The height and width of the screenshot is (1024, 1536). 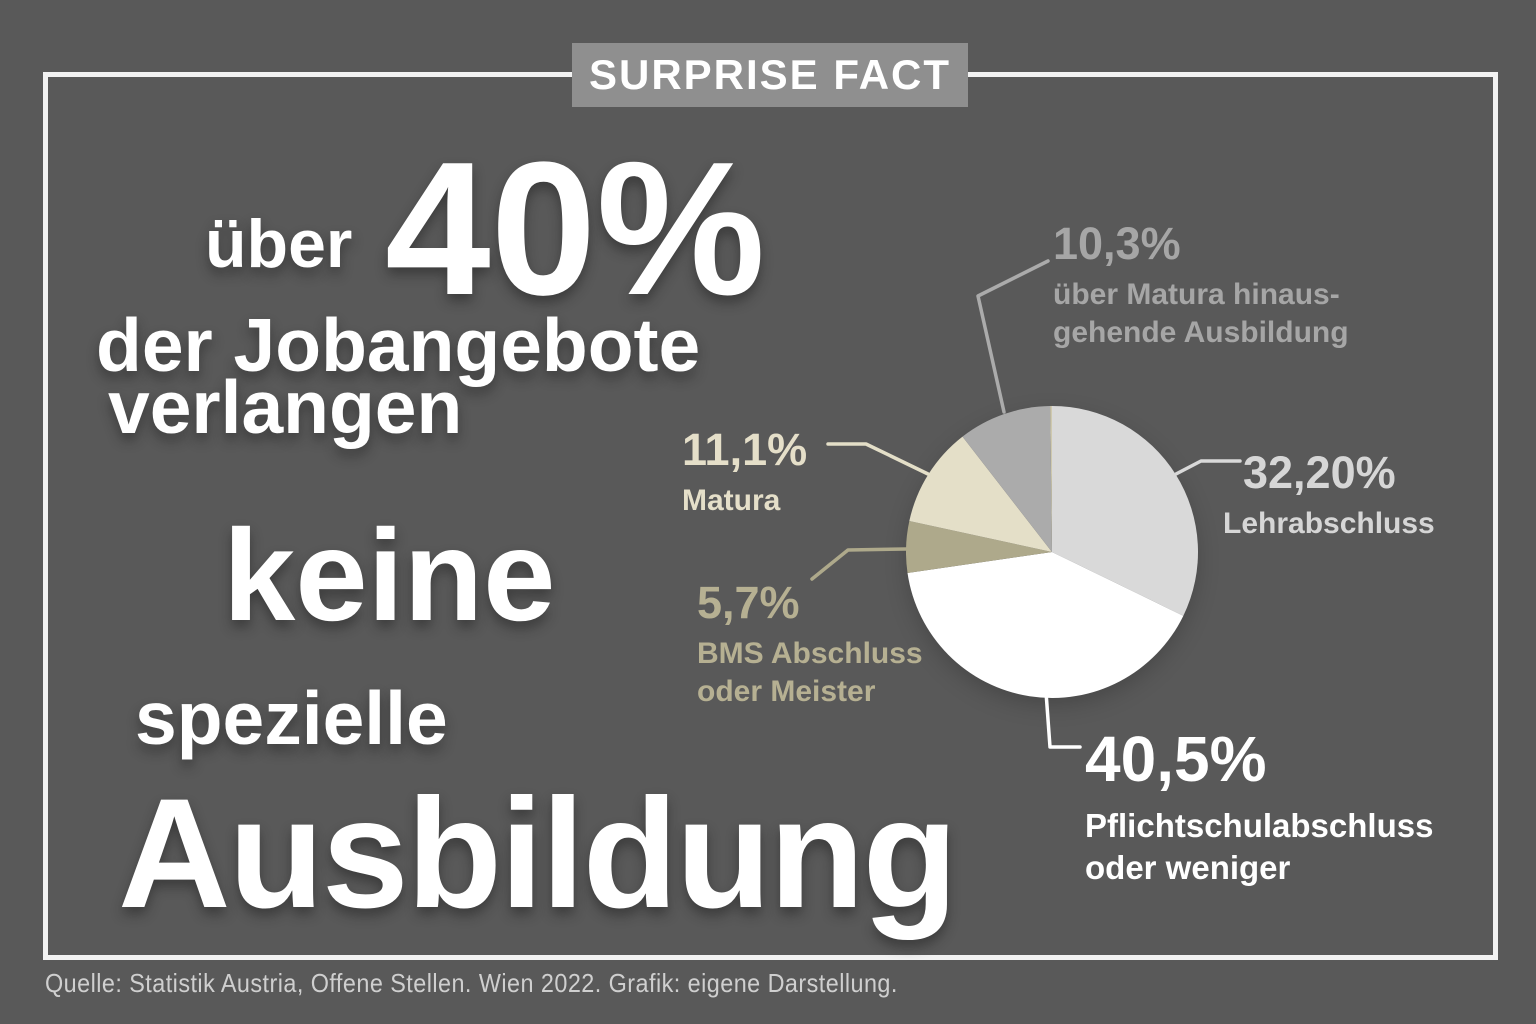 I want to click on value-pflichtschulabschluss: 40,5%, so click(x=1176, y=759).